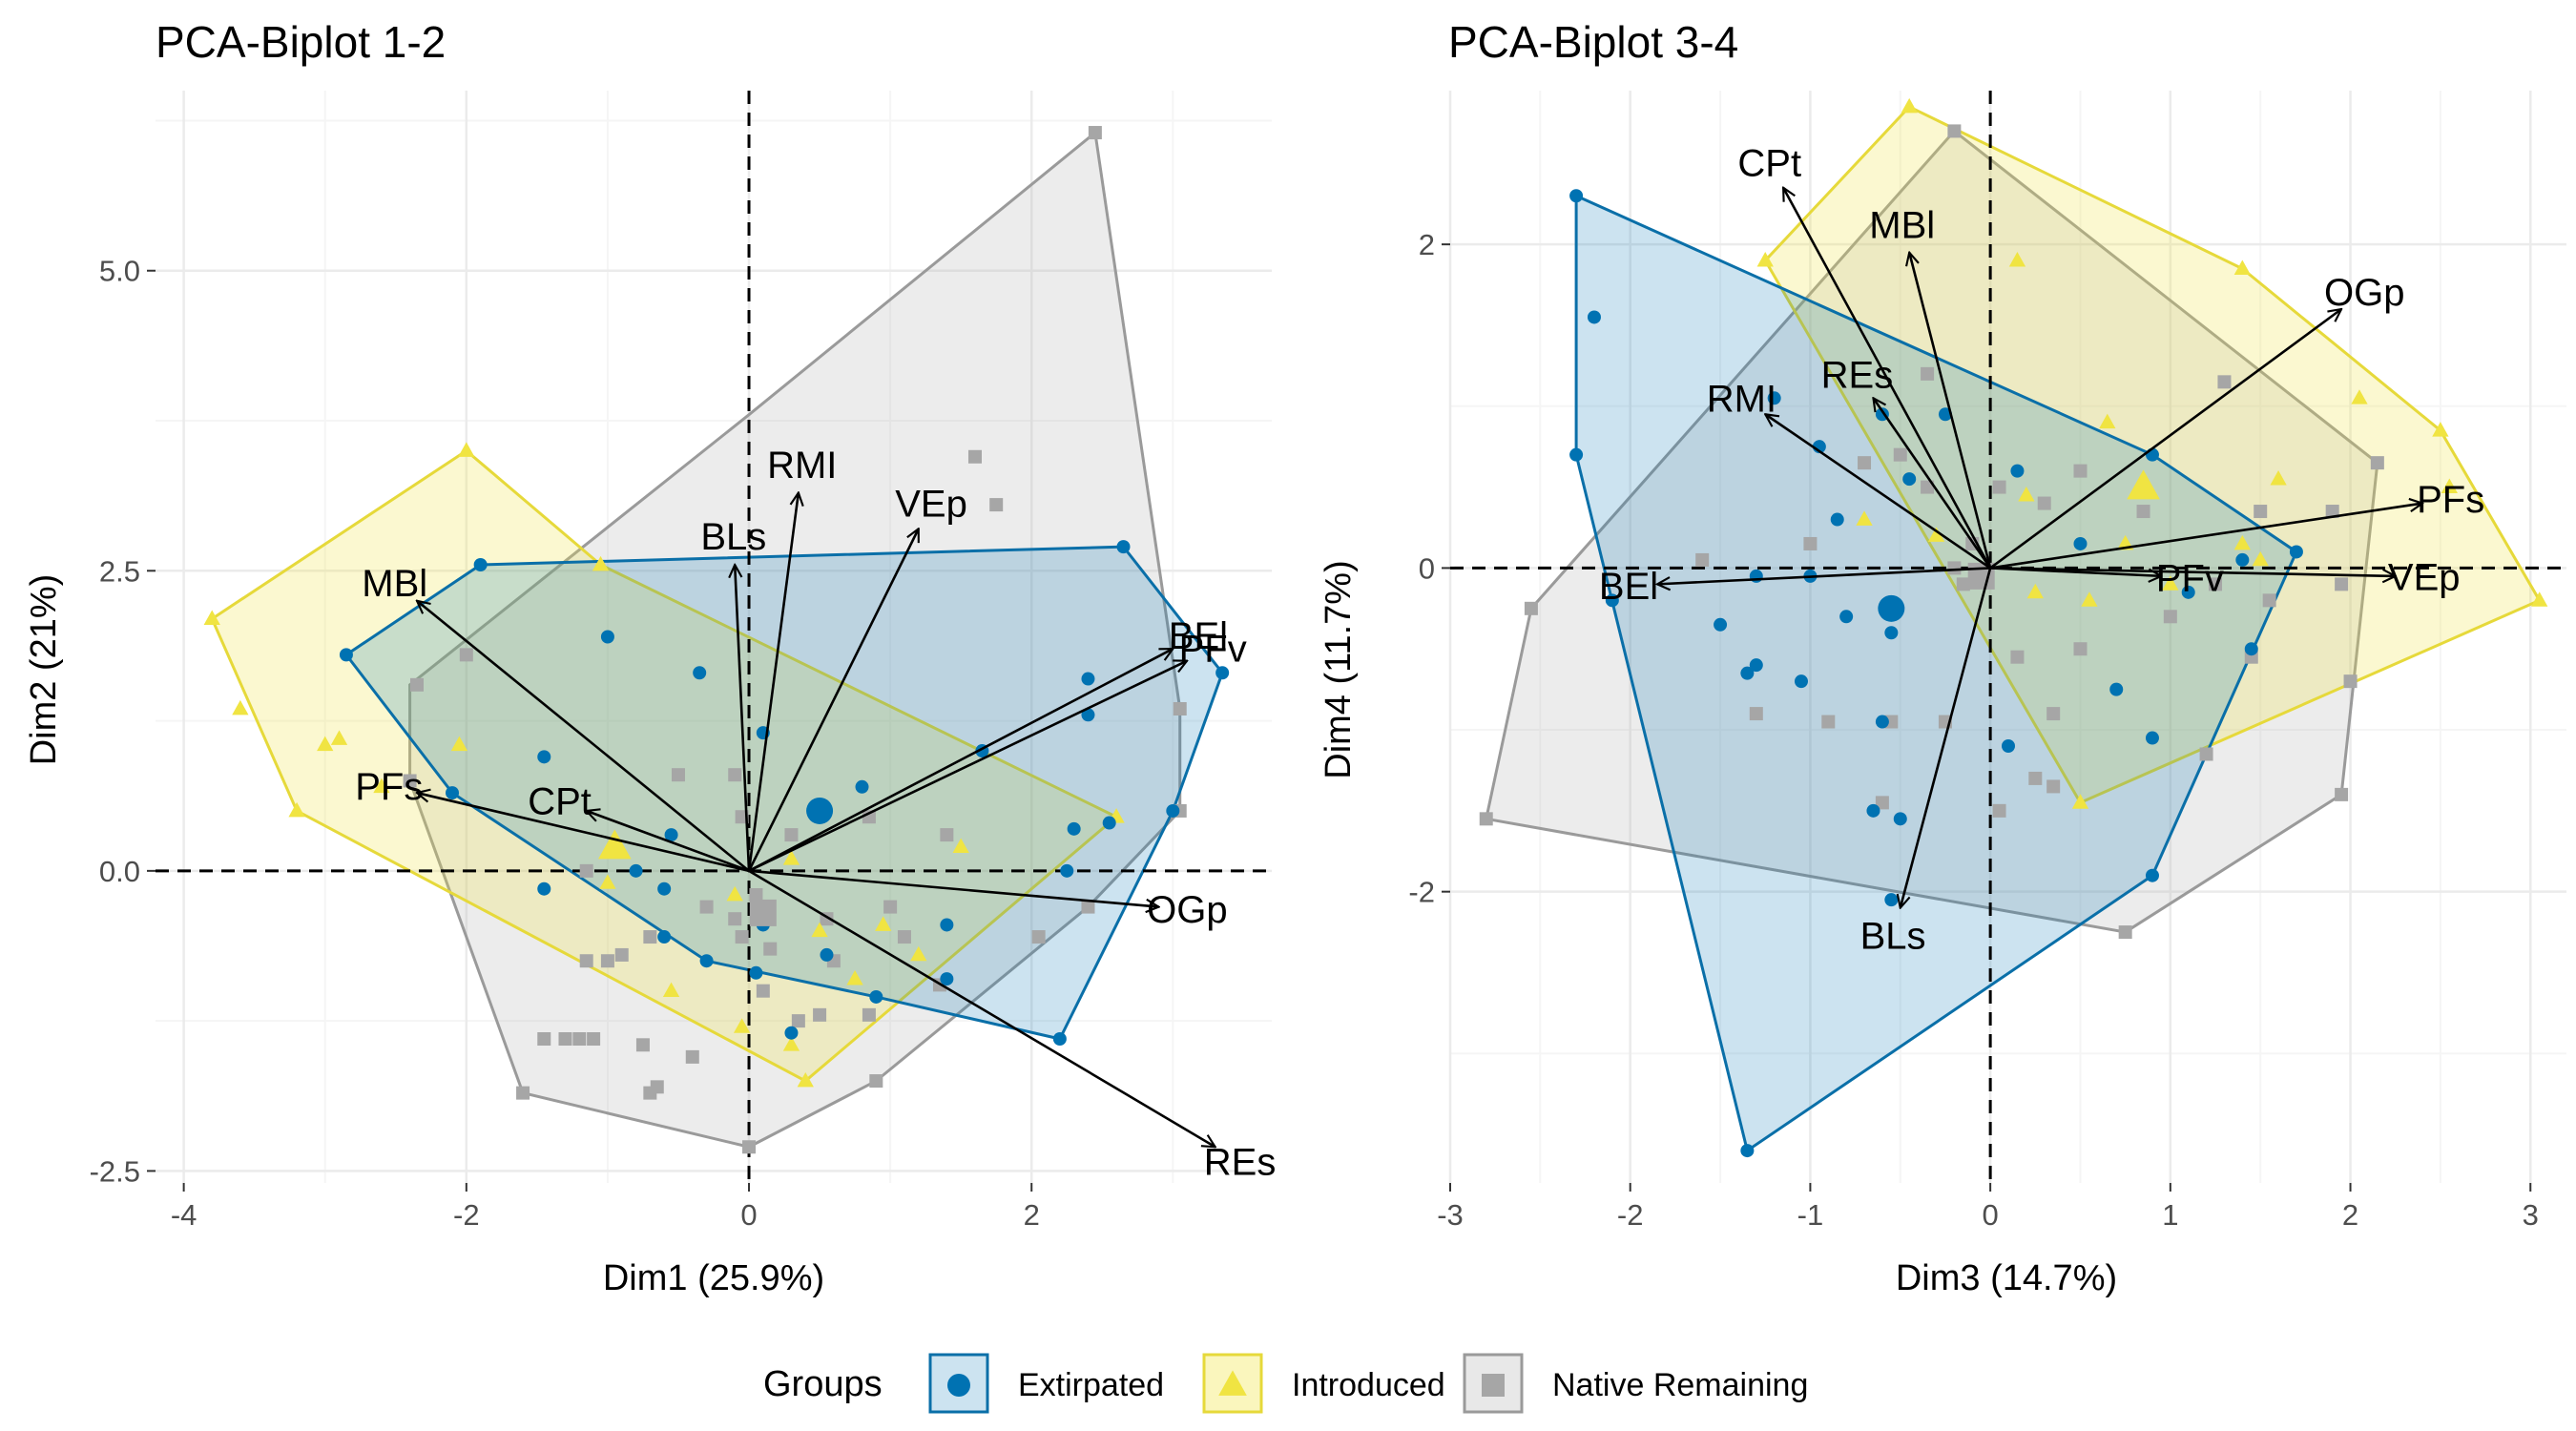  What do you see at coordinates (833, 700) in the screenshot?
I see `loading-arrow-vep` at bounding box center [833, 700].